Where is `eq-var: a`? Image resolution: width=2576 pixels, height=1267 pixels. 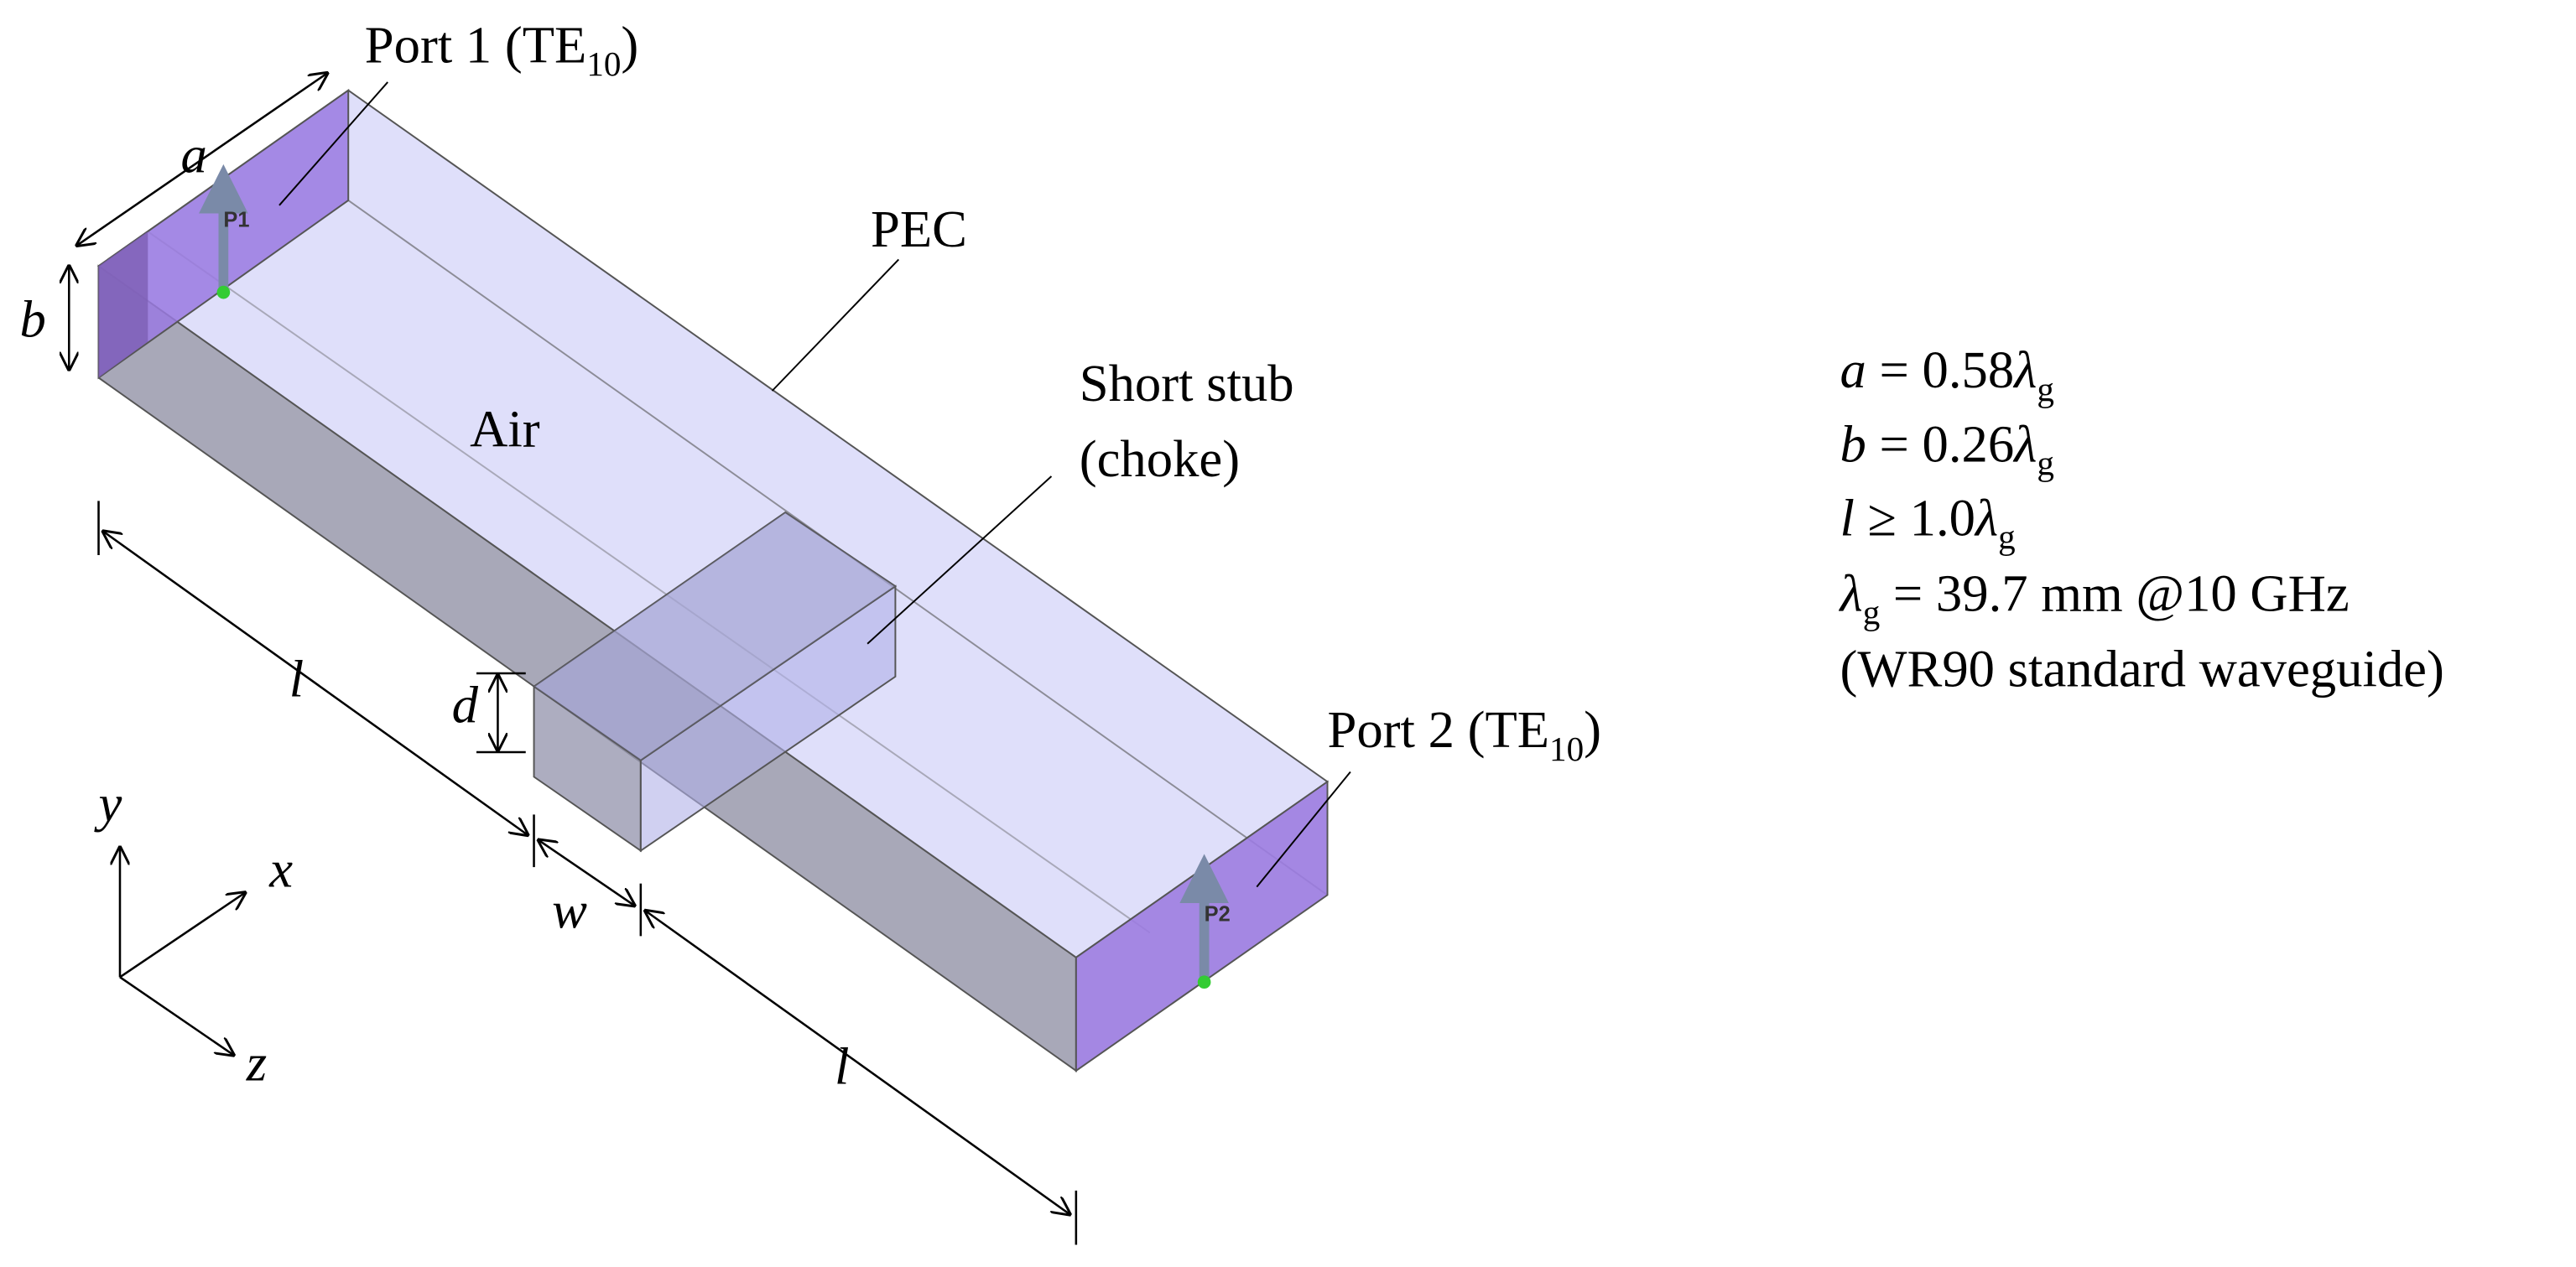
eq-var: a is located at coordinates (1853, 369).